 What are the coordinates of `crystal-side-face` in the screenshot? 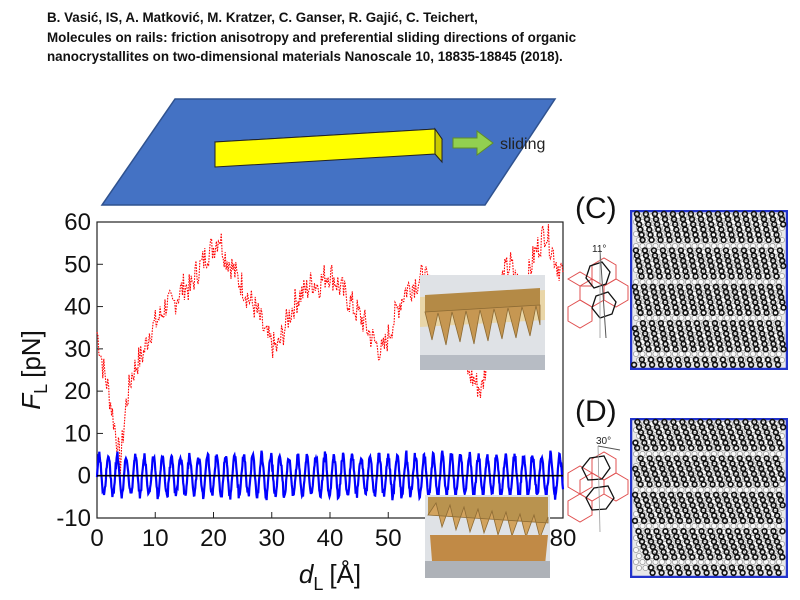 It's located at (438, 145).